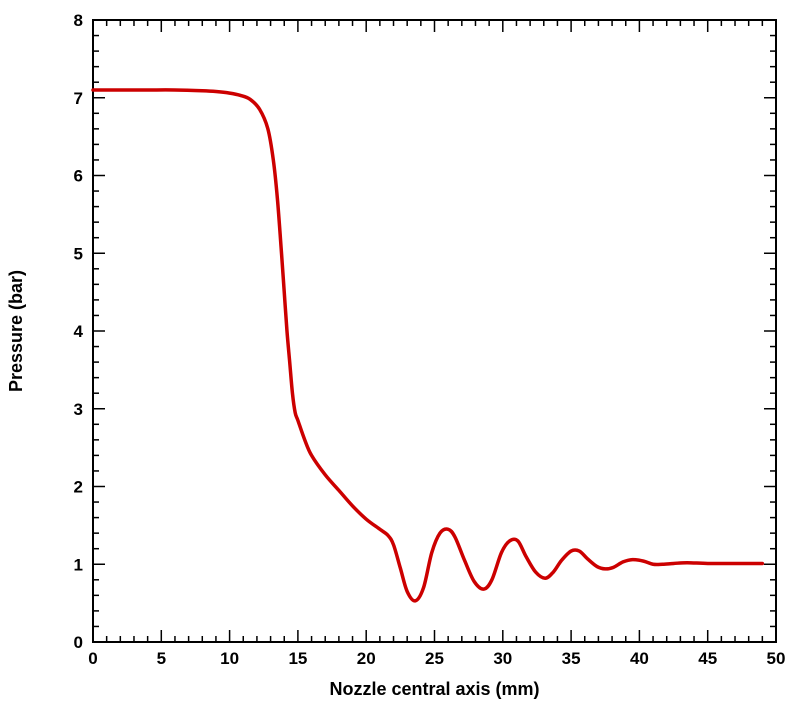 Image resolution: width=802 pixels, height=705 pixels. Describe the element at coordinates (502, 658) in the screenshot. I see `x-tick-label: 30` at that location.